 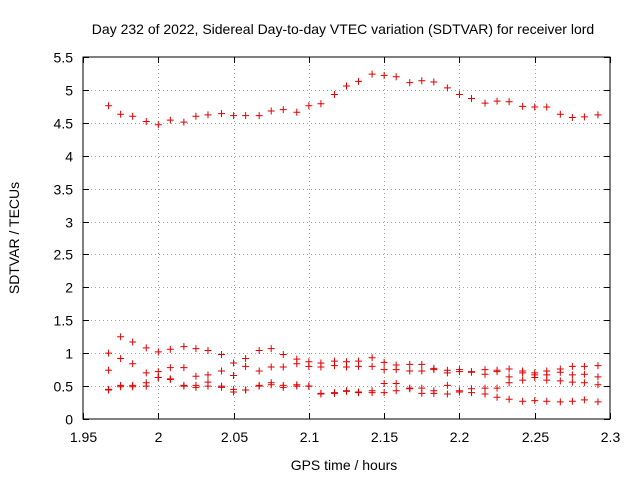 I want to click on y-tick-label: 1.5, so click(x=64, y=321).